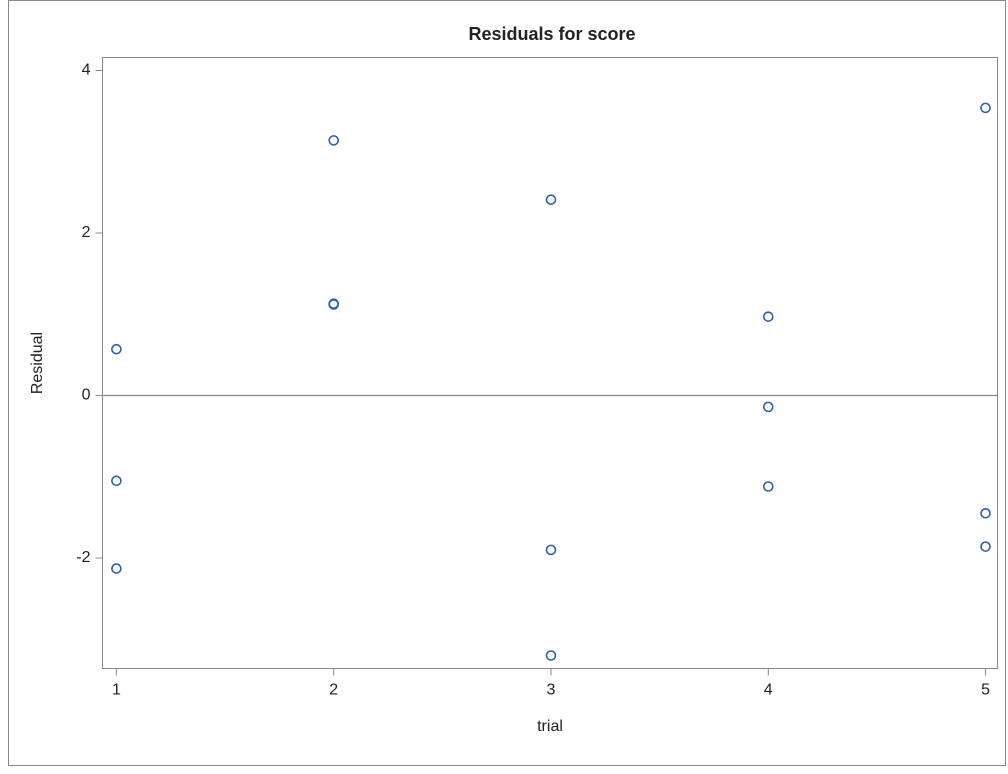 This screenshot has width=1008, height=774. Describe the element at coordinates (550, 726) in the screenshot. I see `x-axis-label: trial` at that location.